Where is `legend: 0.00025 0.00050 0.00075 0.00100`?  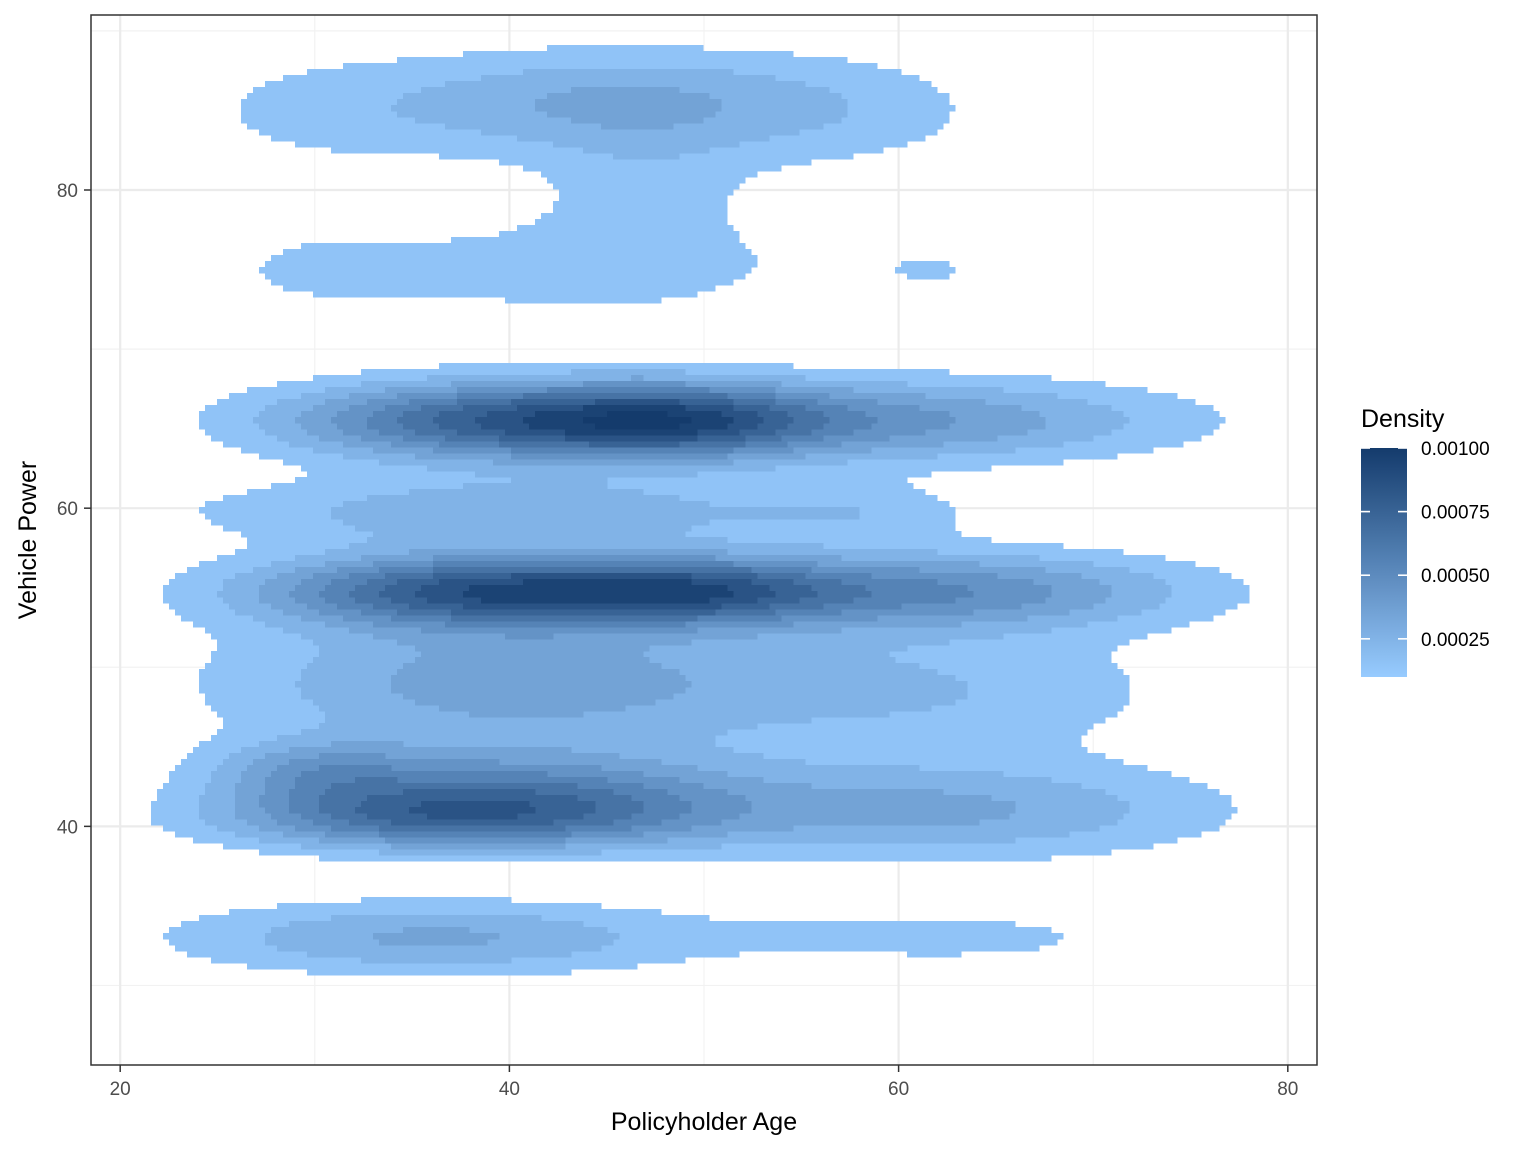 legend: 0.00025 0.00050 0.00075 0.00100 is located at coordinates (1425, 558).